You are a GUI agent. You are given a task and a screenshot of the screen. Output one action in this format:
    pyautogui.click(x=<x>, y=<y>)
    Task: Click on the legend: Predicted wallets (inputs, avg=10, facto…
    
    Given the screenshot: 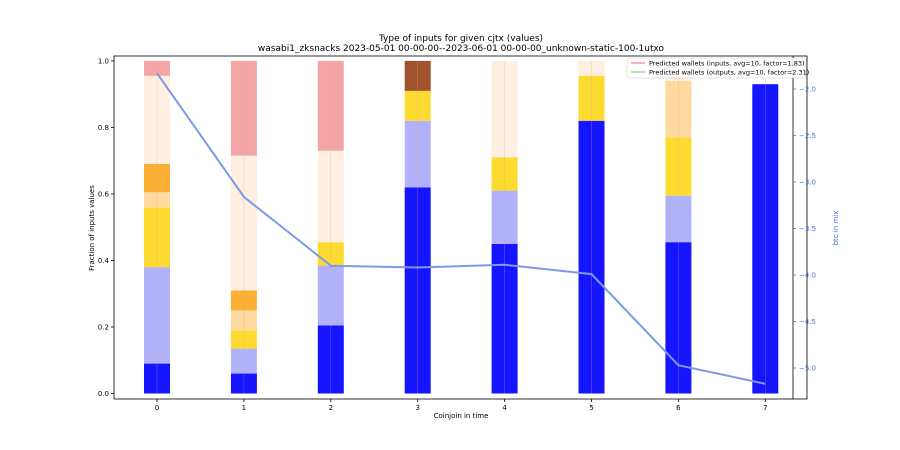 What is the action you would take?
    pyautogui.click(x=717, y=68)
    